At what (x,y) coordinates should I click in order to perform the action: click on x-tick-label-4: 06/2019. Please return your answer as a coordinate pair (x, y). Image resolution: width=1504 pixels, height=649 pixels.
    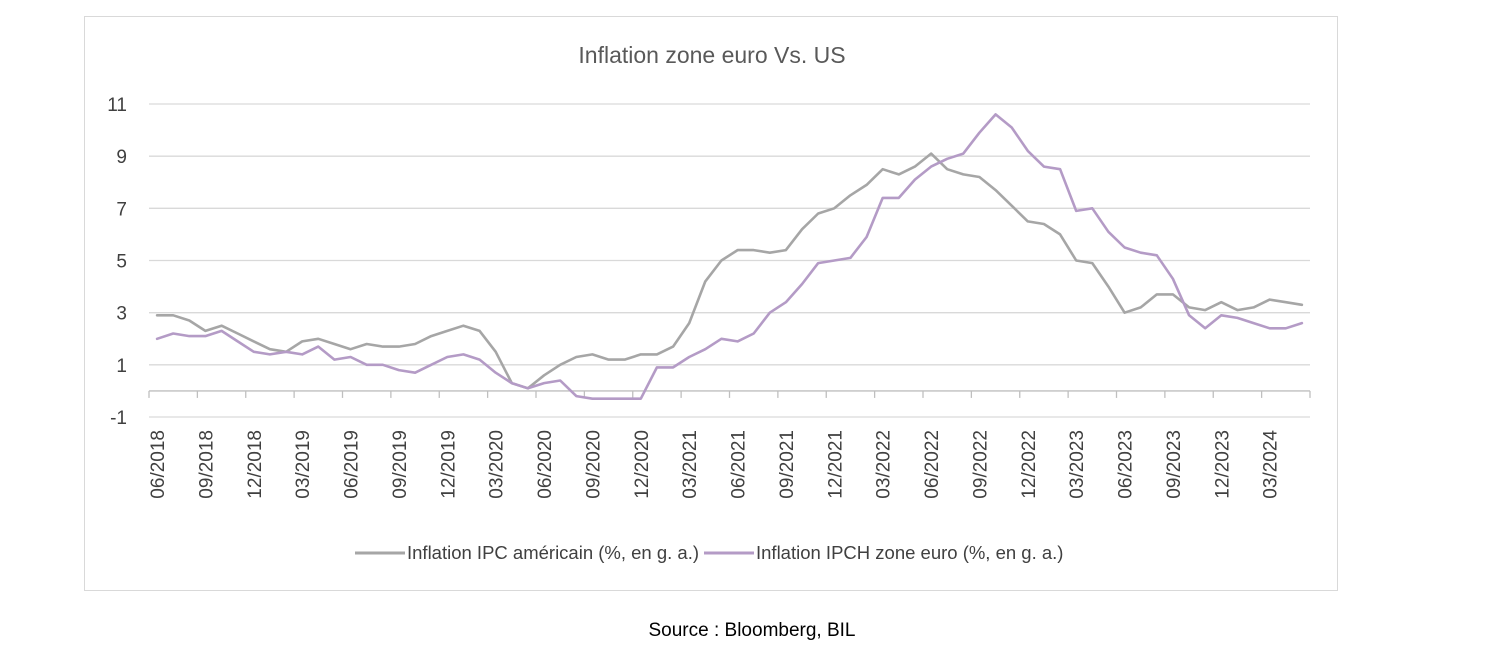
    Looking at the image, I should click on (352, 464).